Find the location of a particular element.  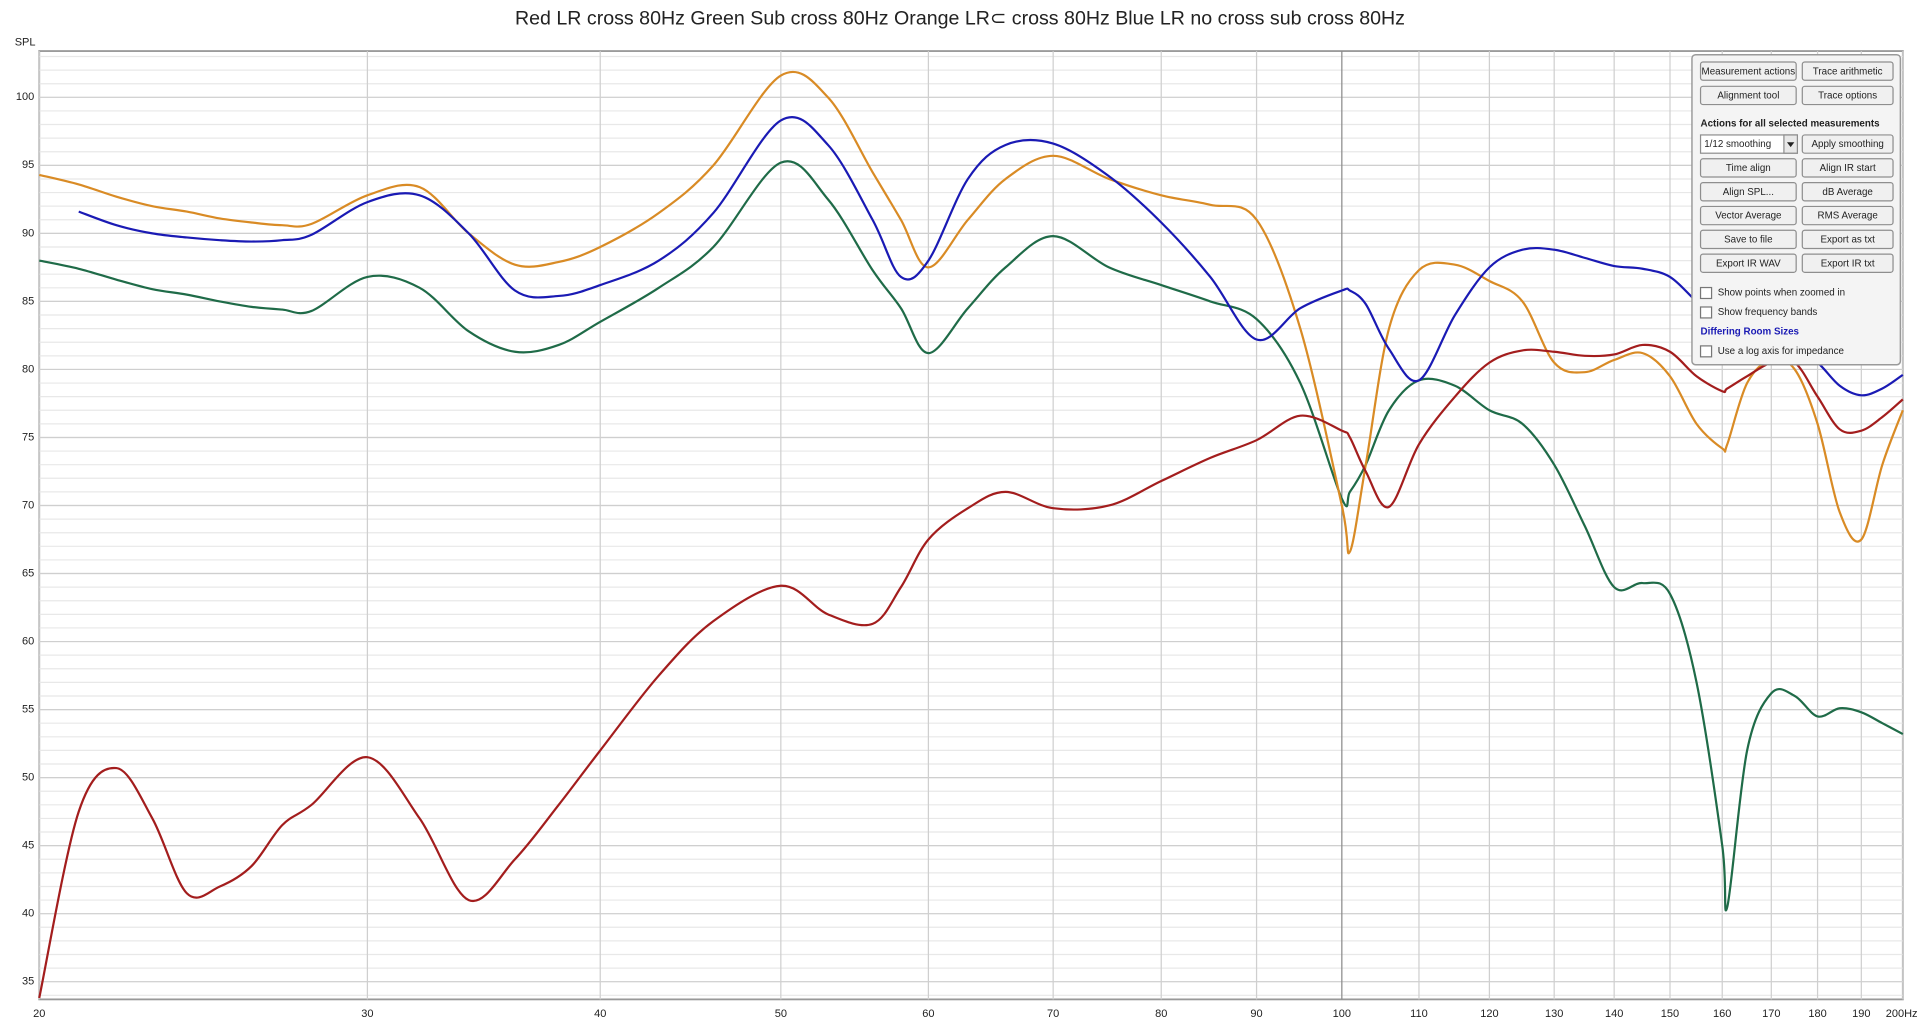

checkbox-label: Show frequency bands is located at coordinates (1768, 312).